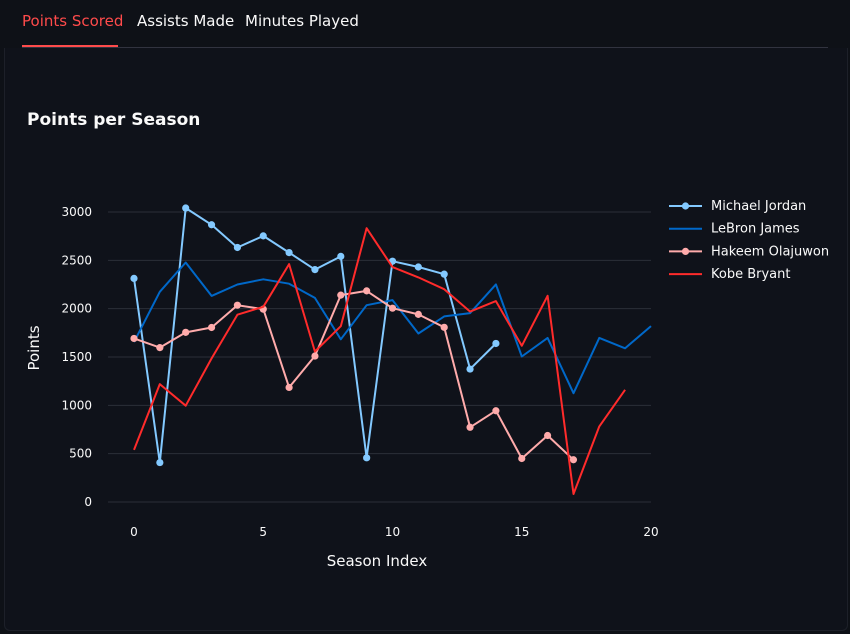  Describe the element at coordinates (263, 532) in the screenshot. I see `x-tick-label: 5` at that location.